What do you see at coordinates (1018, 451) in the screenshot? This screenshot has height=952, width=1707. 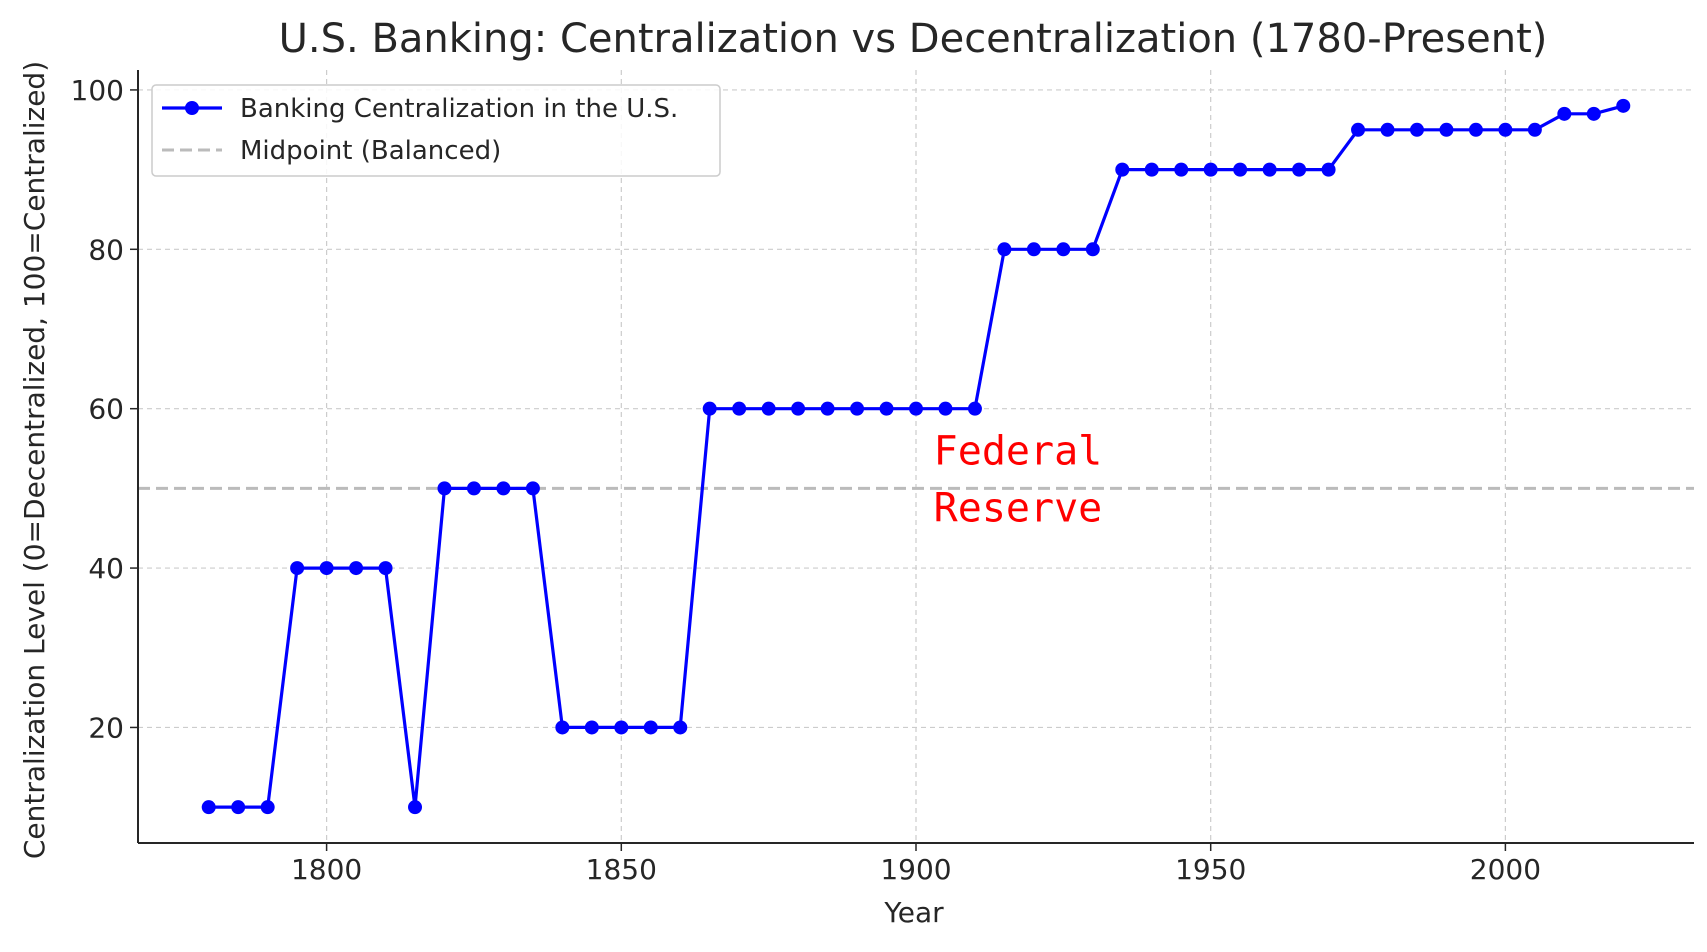 I see `annotation-line: Federal` at bounding box center [1018, 451].